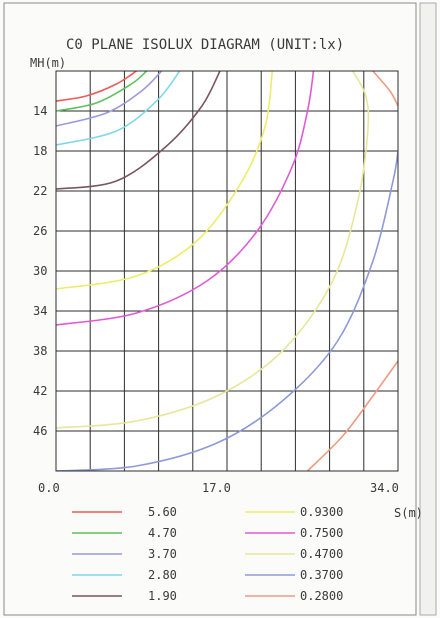 The width and height of the screenshot is (440, 618). What do you see at coordinates (321, 554) in the screenshot?
I see `legend-label: 0.4700` at bounding box center [321, 554].